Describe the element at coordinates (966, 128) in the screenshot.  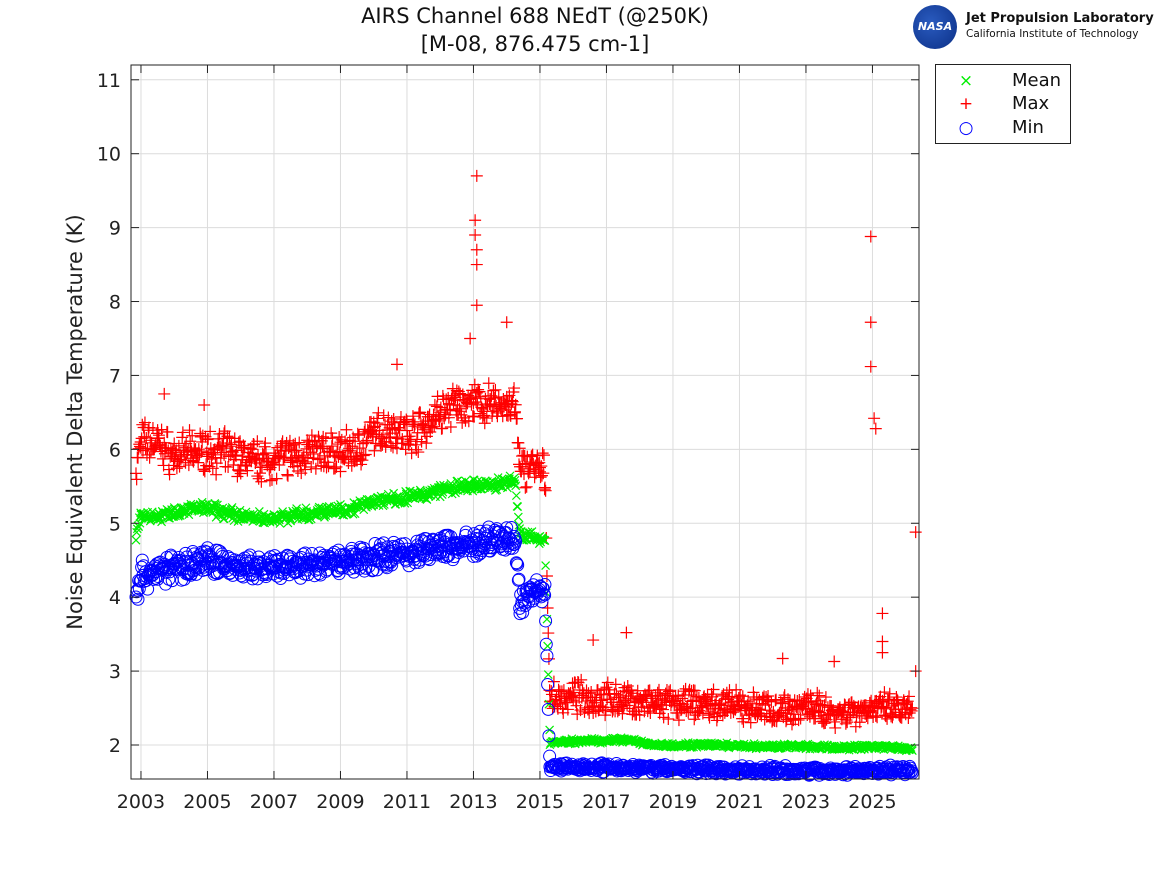
I see `circle-marker-icon: ○` at that location.